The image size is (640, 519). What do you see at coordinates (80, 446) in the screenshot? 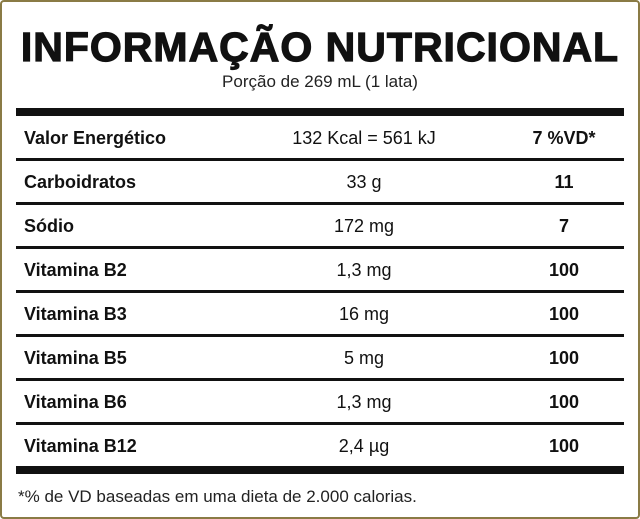
I see `nutrient-name: Vitamina B12` at bounding box center [80, 446].